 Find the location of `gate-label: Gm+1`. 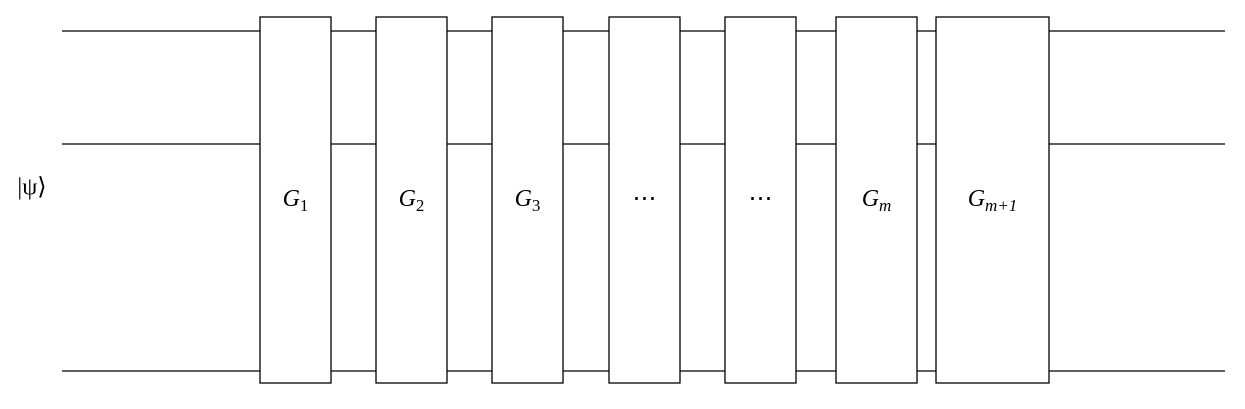

gate-label: Gm+1 is located at coordinates (993, 200).